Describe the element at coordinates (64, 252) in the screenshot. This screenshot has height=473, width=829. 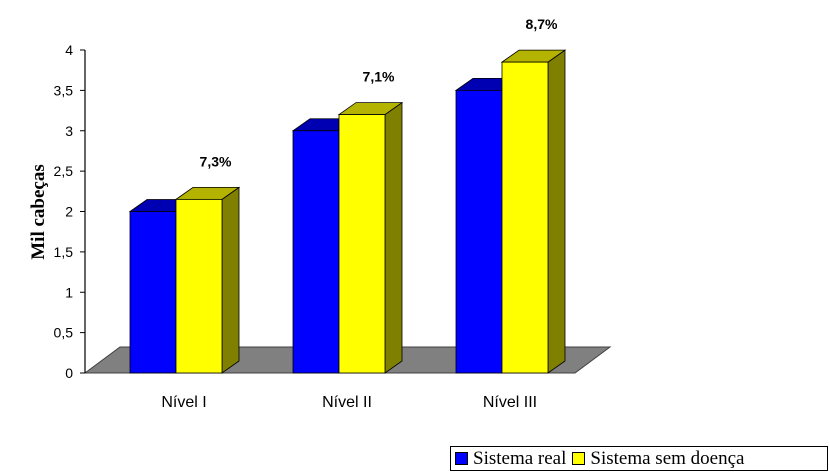
I see `y-tick-label: 1,5` at that location.